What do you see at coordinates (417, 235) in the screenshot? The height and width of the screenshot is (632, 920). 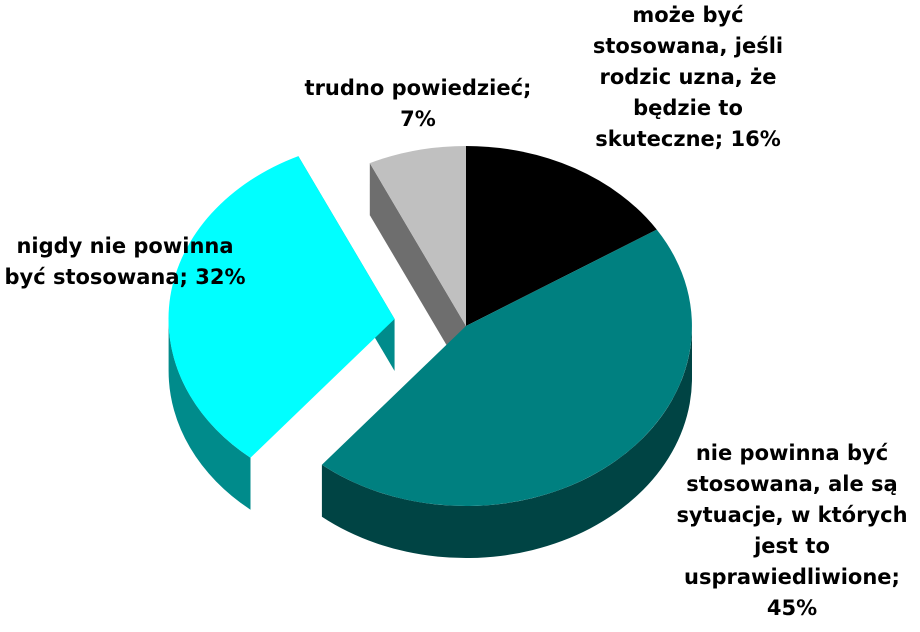 I see `slice-trudno` at bounding box center [417, 235].